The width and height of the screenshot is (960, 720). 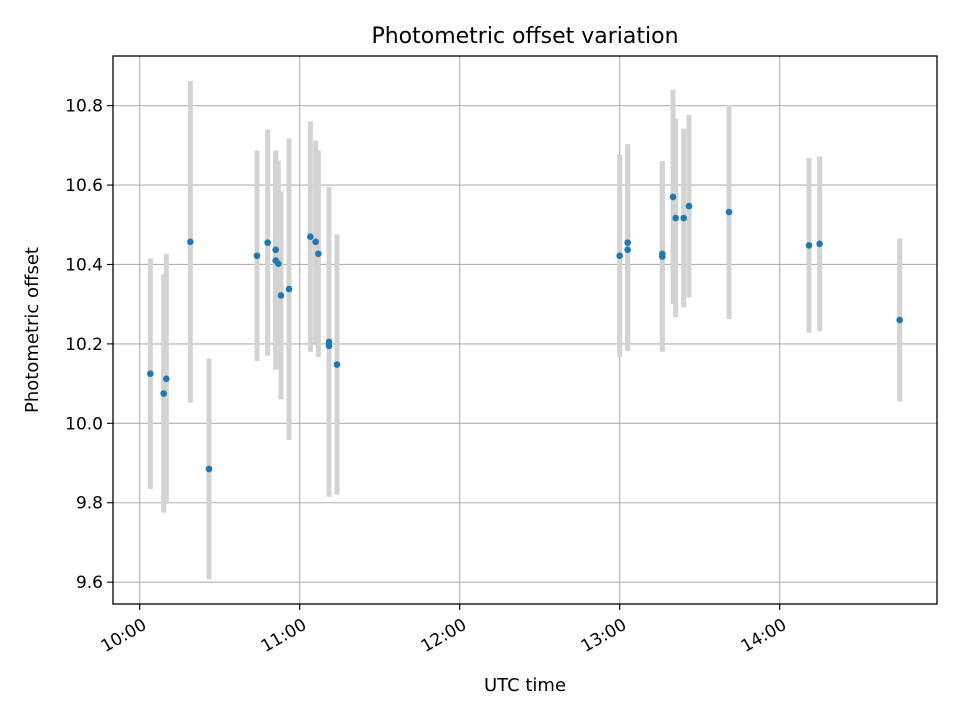 I want to click on chart-title: Photometric offset variation, so click(x=524, y=36).